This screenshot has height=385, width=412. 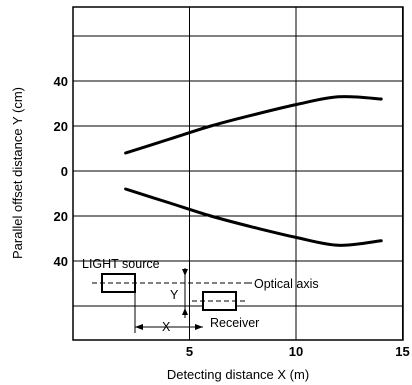 What do you see at coordinates (296, 351) in the screenshot?
I see `x-tick-label: 10` at bounding box center [296, 351].